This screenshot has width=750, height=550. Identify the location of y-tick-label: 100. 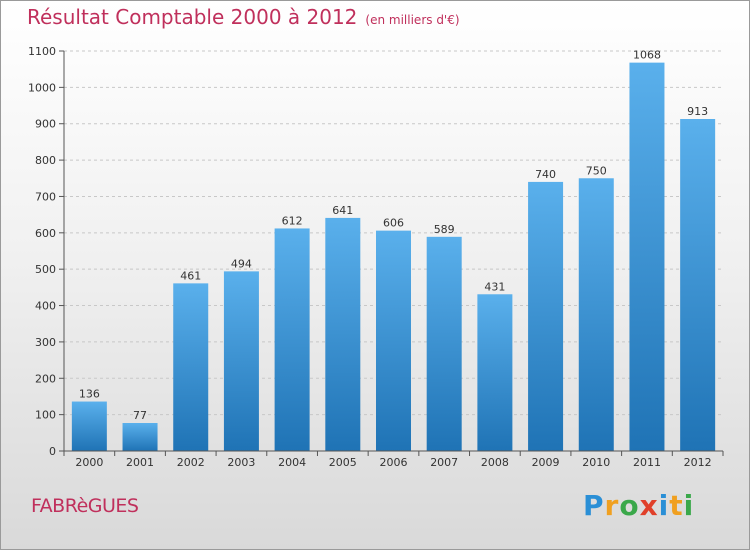
(45, 415).